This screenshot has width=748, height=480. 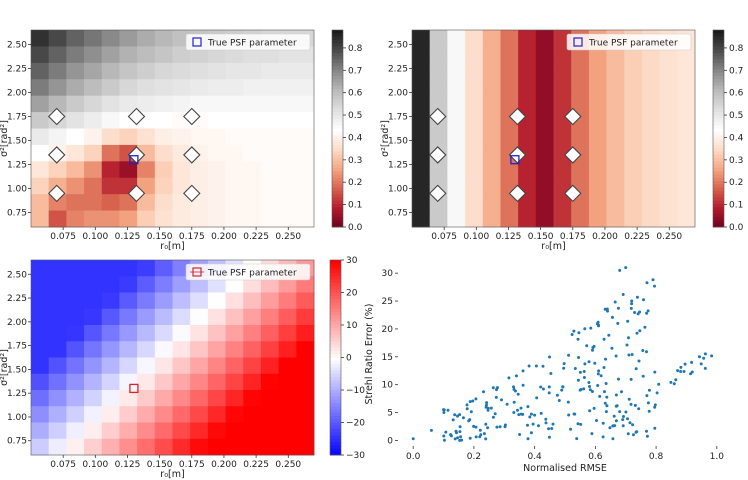 I want to click on y-tick-label: 1.75, so click(x=398, y=117).